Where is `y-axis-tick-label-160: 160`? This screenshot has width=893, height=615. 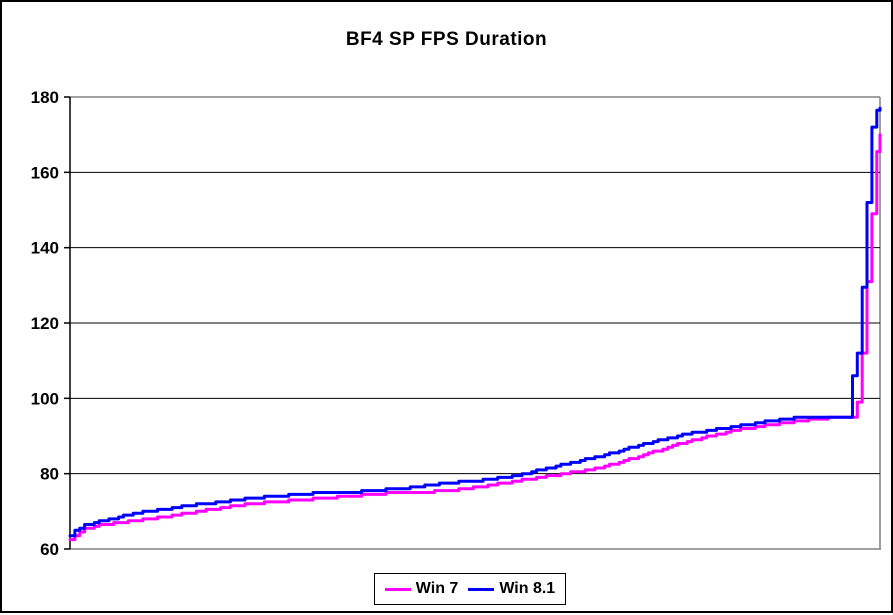
y-axis-tick-label-160: 160 is located at coordinates (45, 172).